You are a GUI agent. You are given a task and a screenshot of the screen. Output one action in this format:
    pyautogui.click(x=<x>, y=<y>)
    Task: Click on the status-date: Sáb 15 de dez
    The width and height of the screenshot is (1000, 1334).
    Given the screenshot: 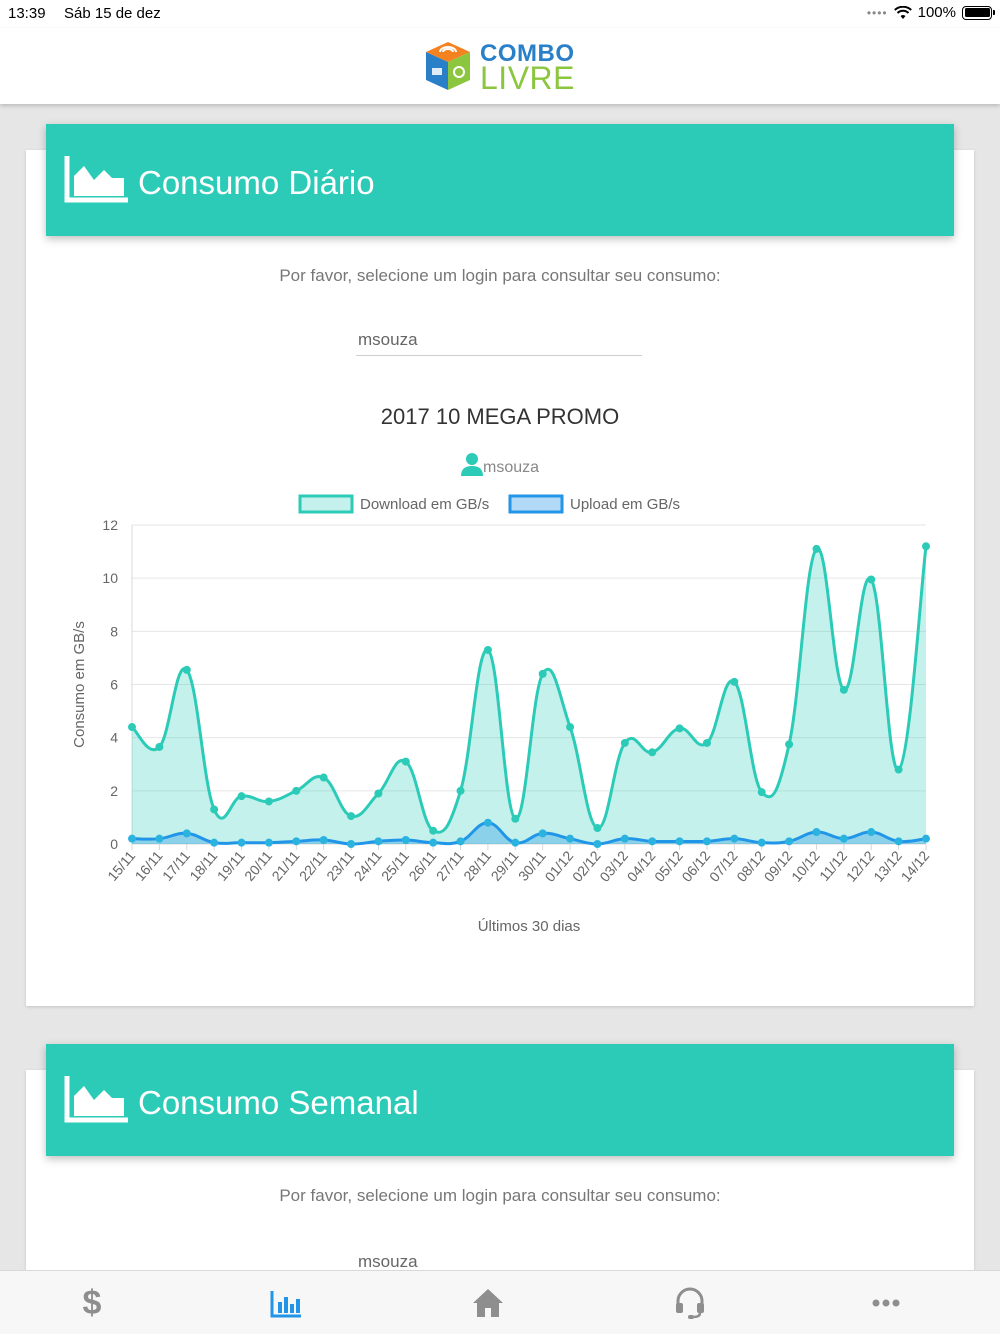 What is the action you would take?
    pyautogui.click(x=112, y=13)
    